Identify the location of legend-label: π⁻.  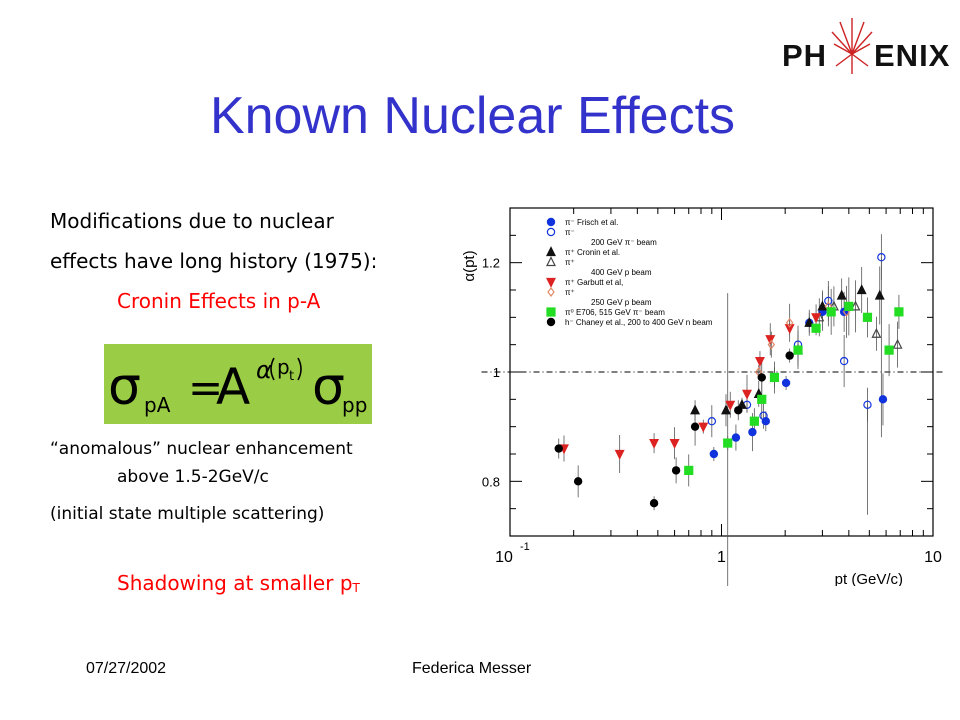
(570, 232).